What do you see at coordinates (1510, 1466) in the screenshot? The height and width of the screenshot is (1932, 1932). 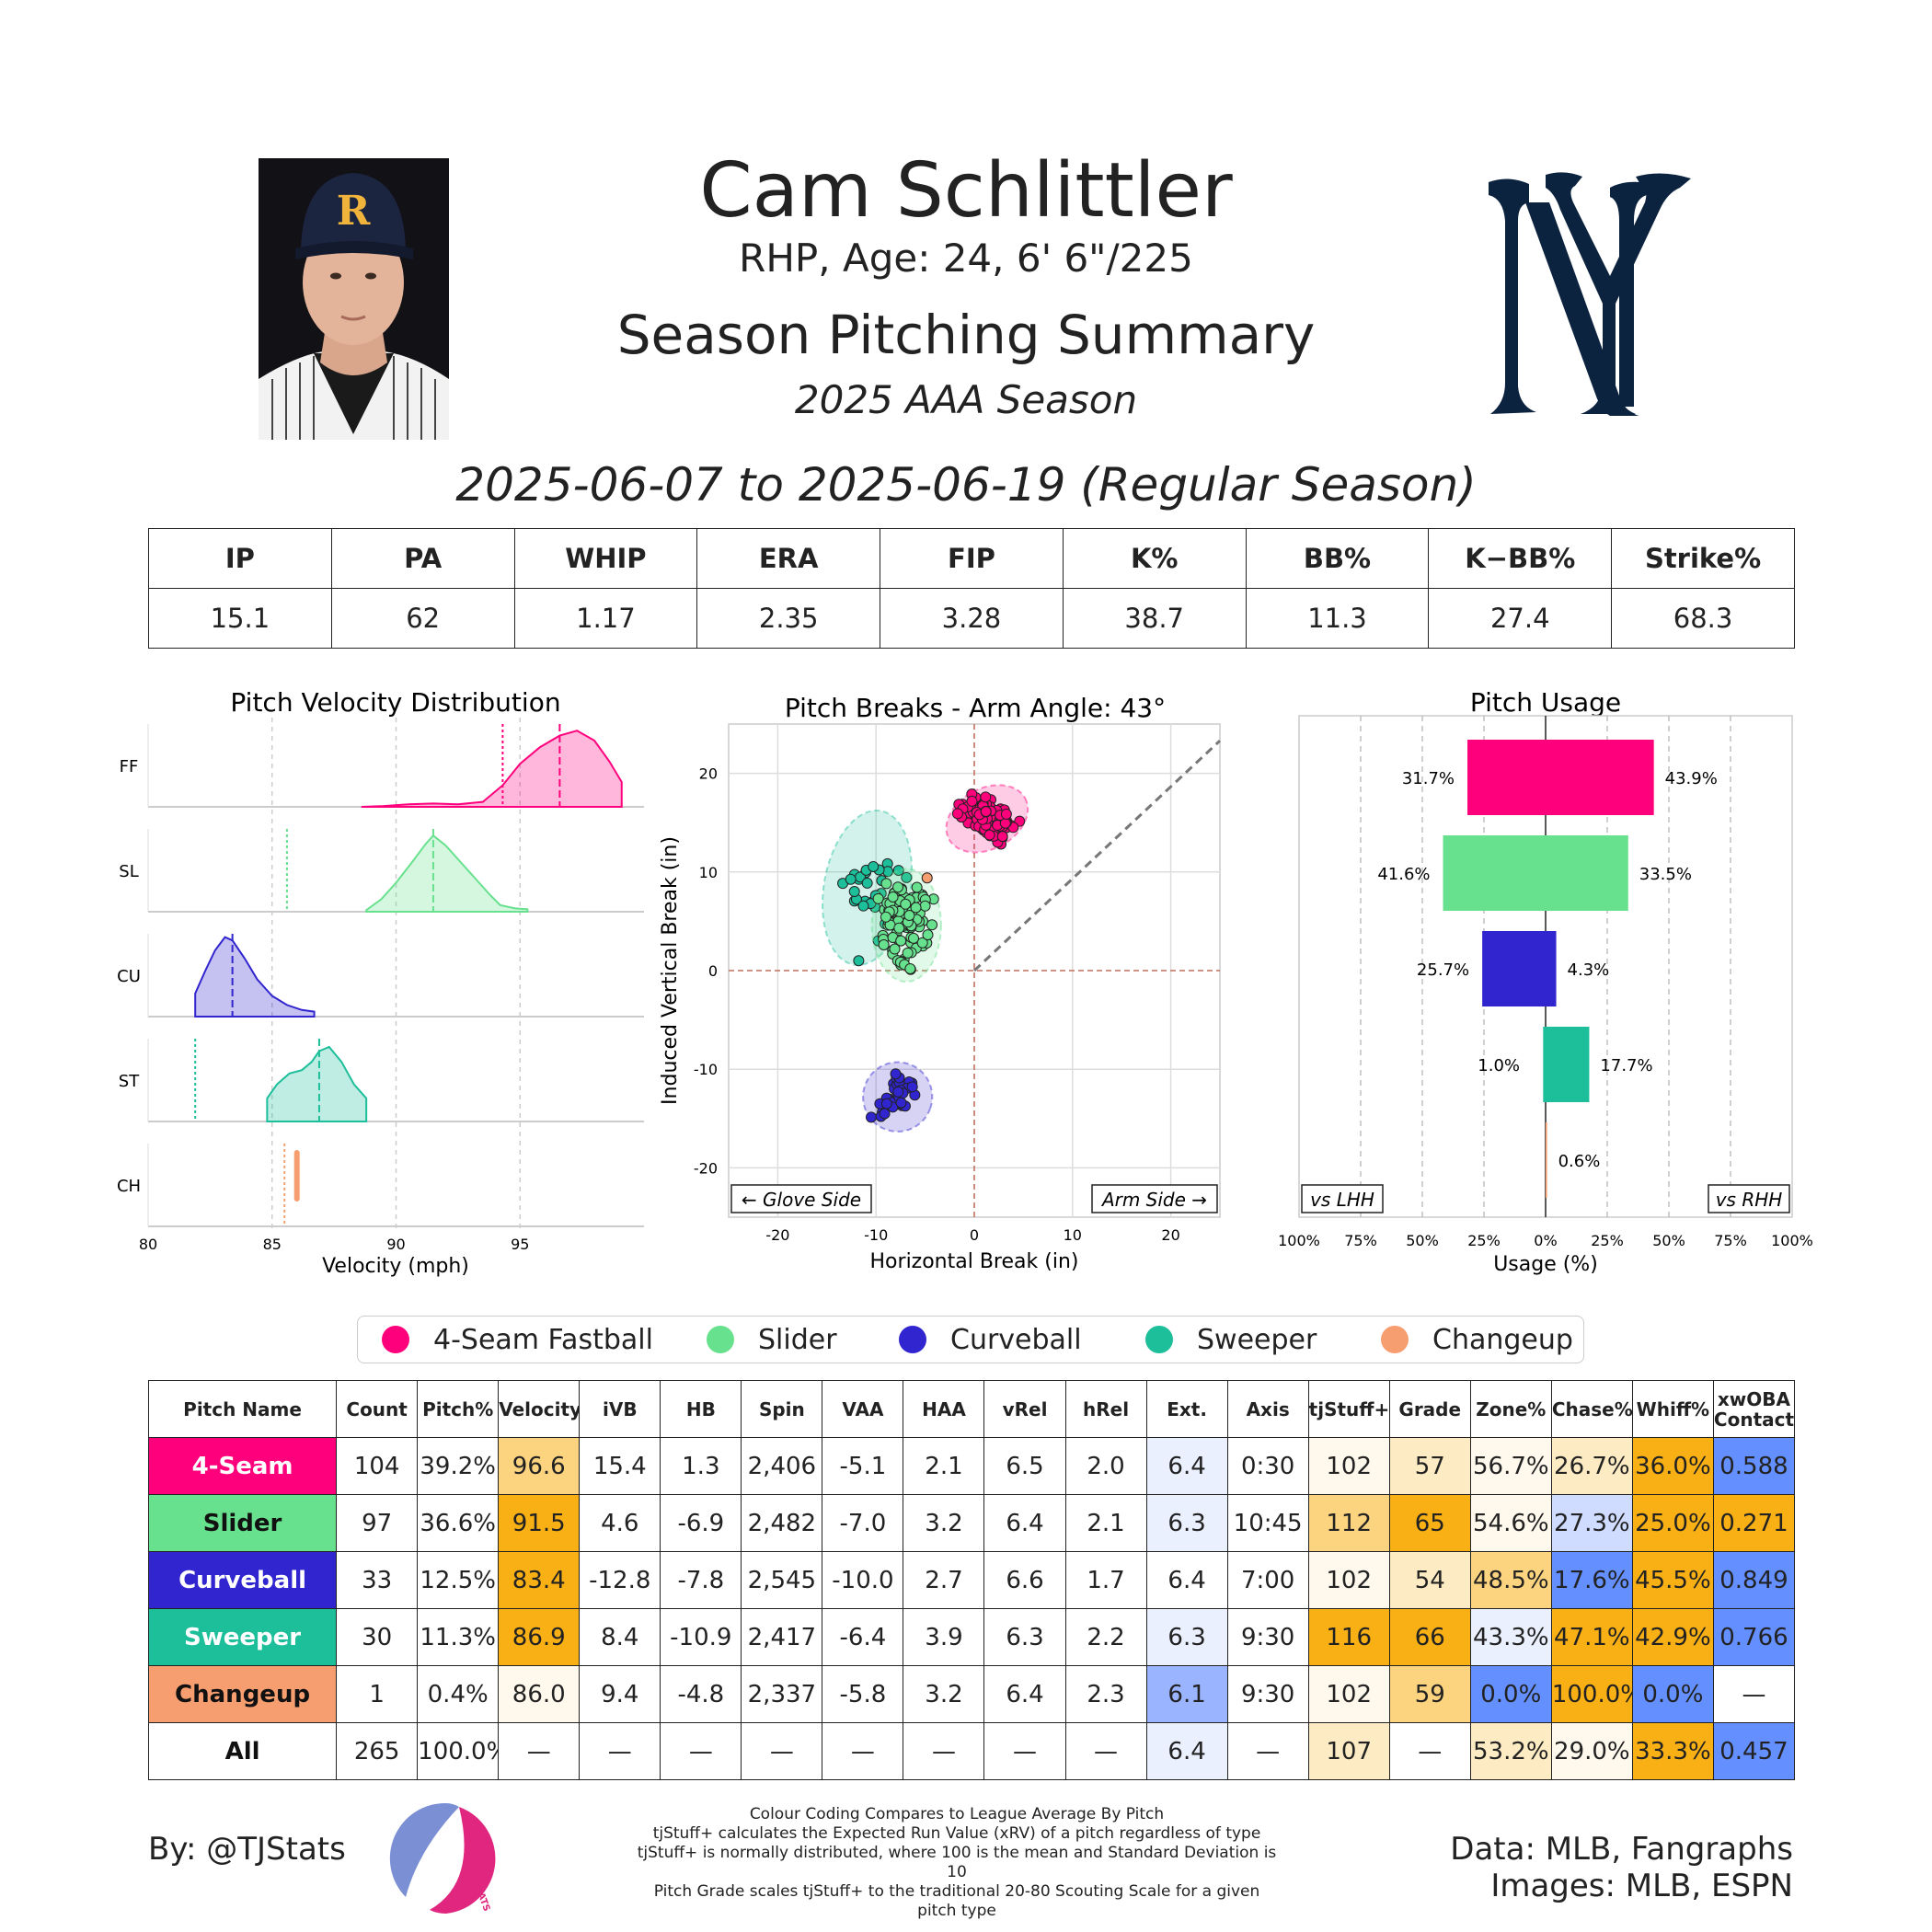 I see `pitch-metric-cell: 56.7%` at bounding box center [1510, 1466].